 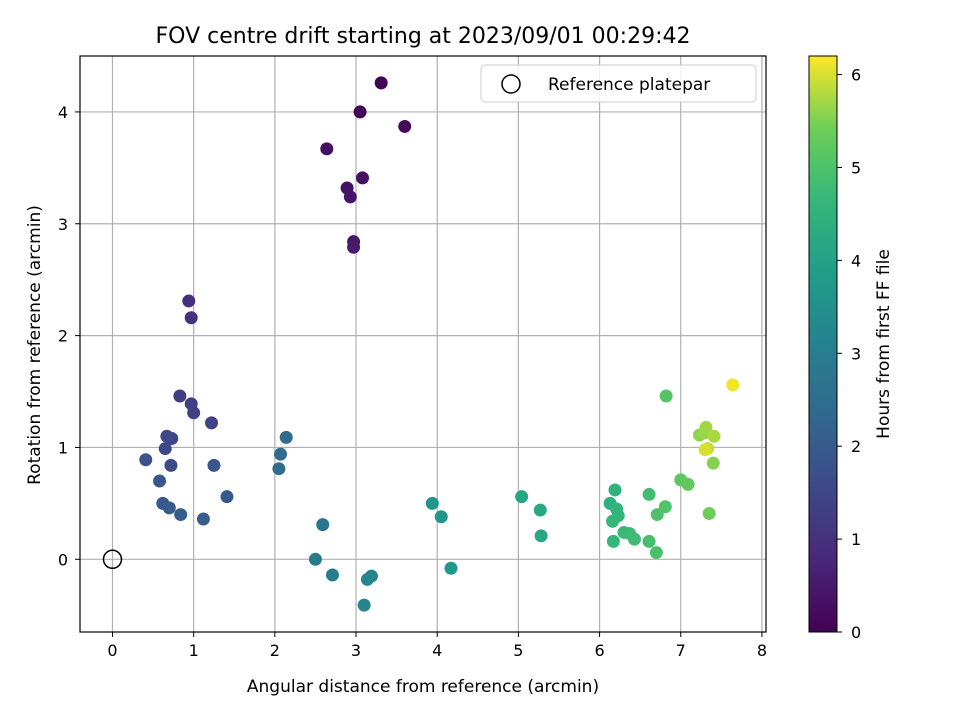 I want to click on colorbar-tick-label: 4, so click(x=856, y=260).